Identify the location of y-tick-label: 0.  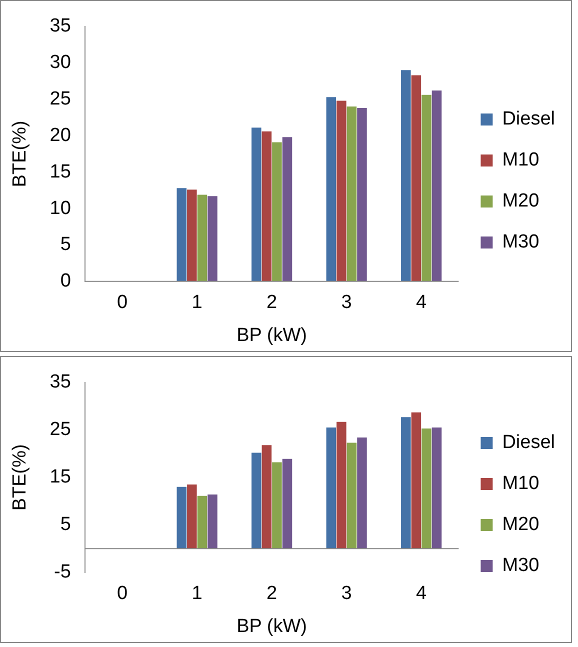
(65, 281).